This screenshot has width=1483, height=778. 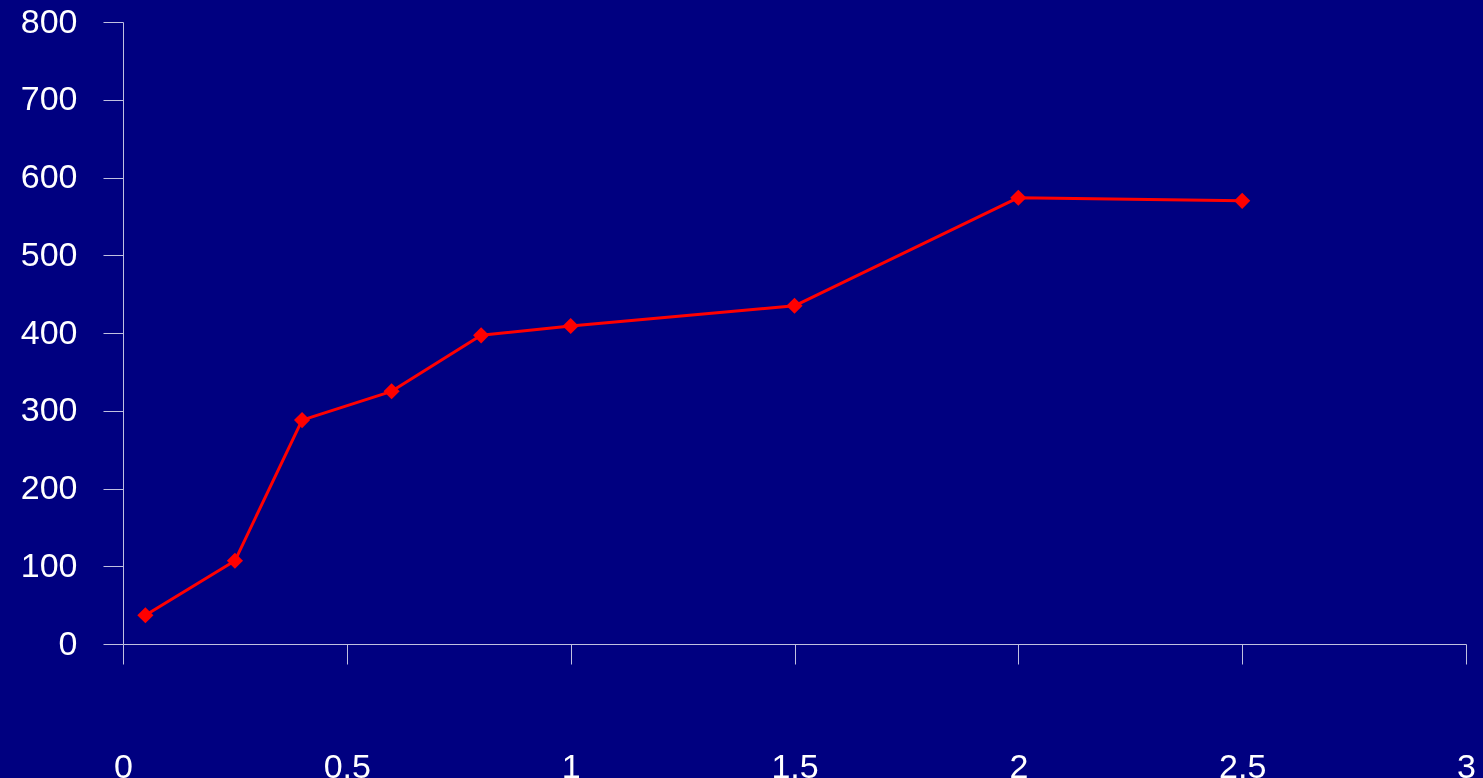 I want to click on x-tick-label: 2, so click(x=1019, y=762).